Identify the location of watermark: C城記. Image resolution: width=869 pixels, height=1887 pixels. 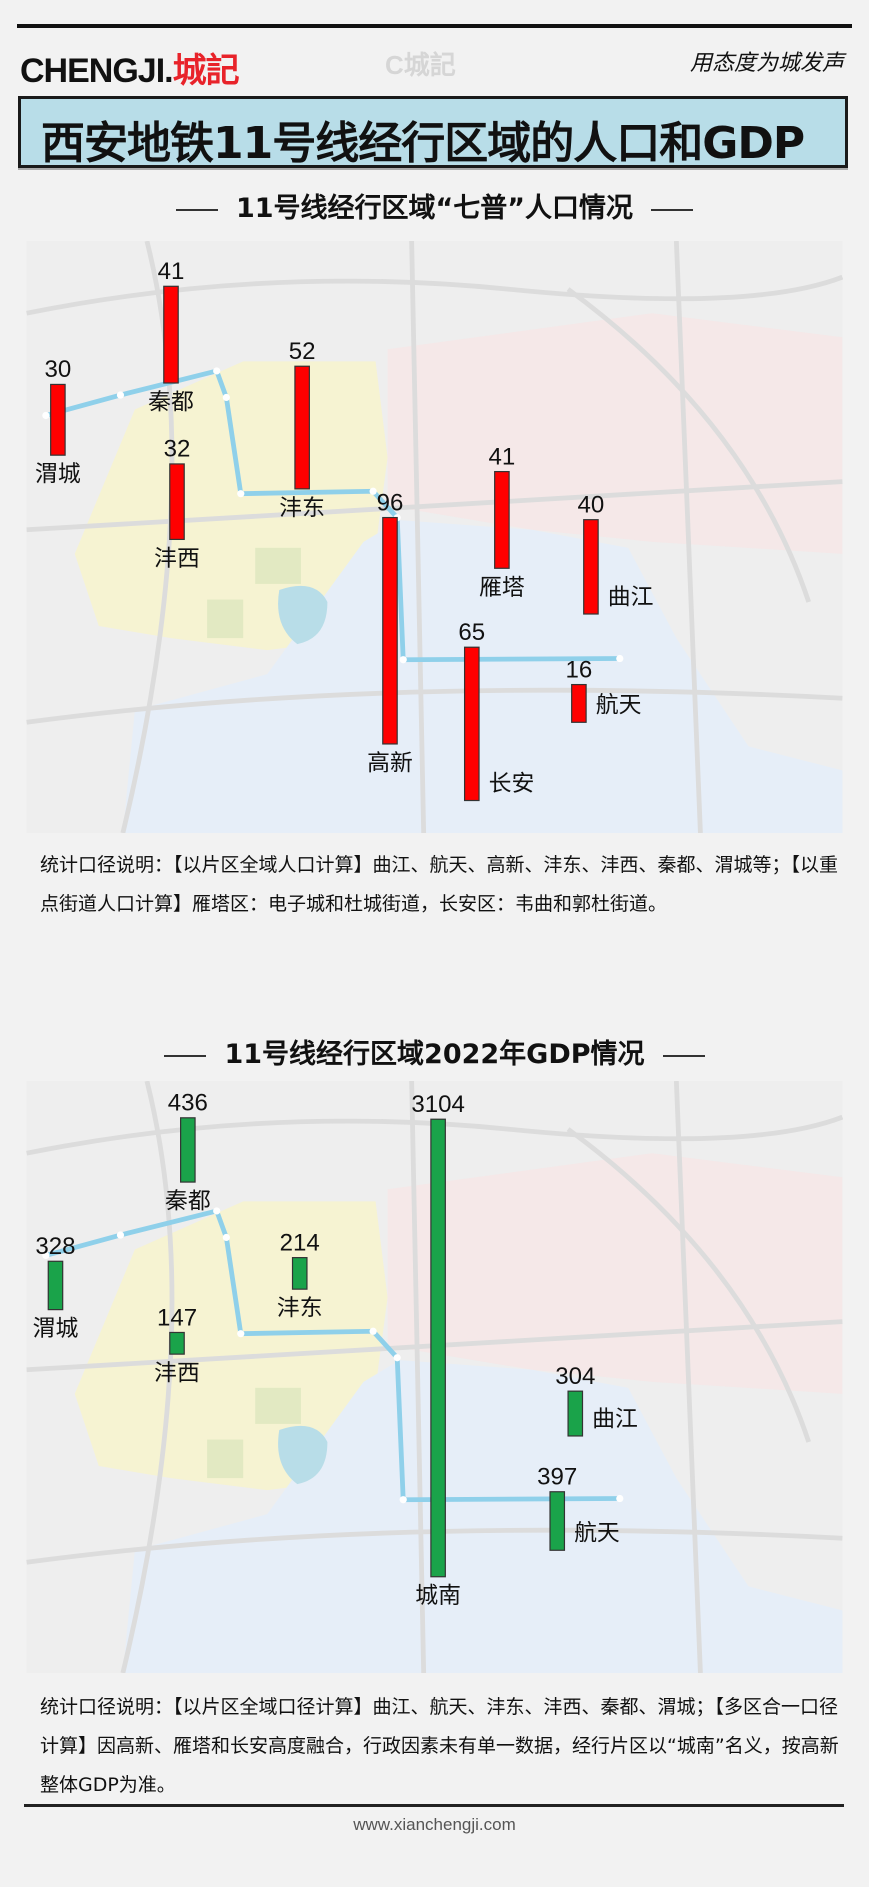
(420, 65).